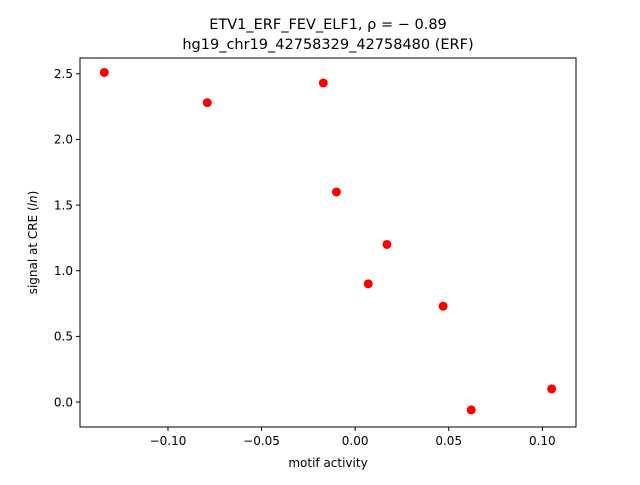 The height and width of the screenshot is (485, 640). I want to click on x-tick-label: 0.10, so click(542, 441).